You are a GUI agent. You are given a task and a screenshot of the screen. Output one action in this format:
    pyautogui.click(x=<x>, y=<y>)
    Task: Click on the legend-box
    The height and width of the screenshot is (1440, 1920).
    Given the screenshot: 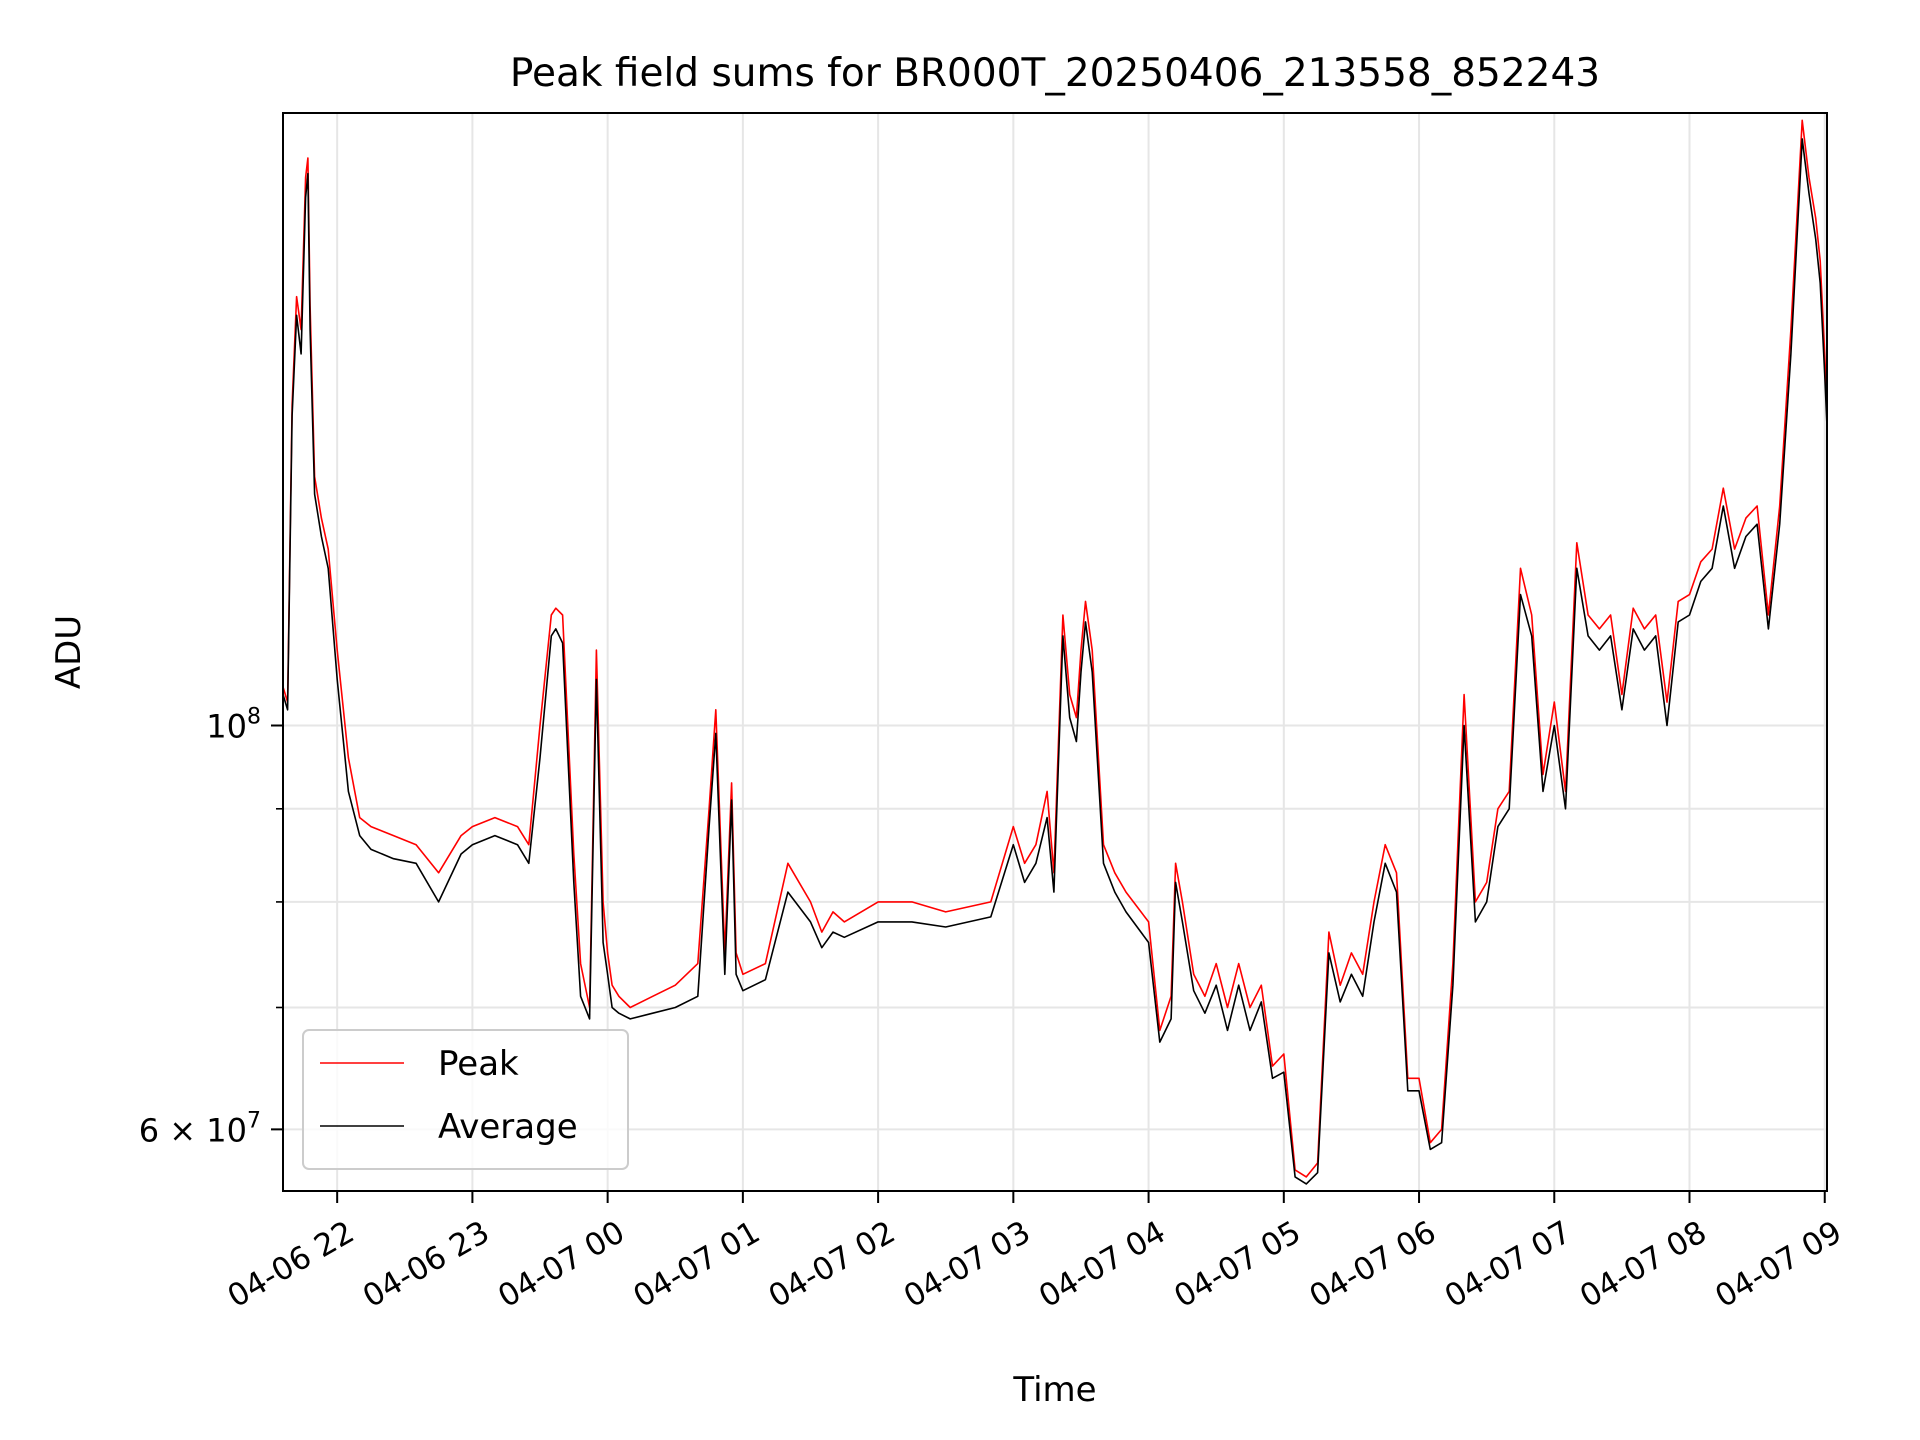 What is the action you would take?
    pyautogui.click(x=465, y=1099)
    